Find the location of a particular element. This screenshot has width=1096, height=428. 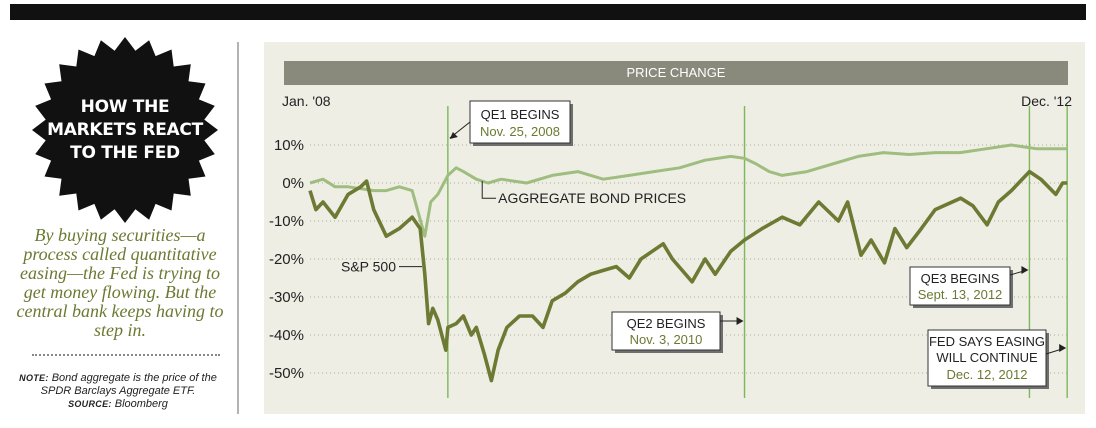

qe3-date: Sept. 13, 2012 is located at coordinates (960, 294).